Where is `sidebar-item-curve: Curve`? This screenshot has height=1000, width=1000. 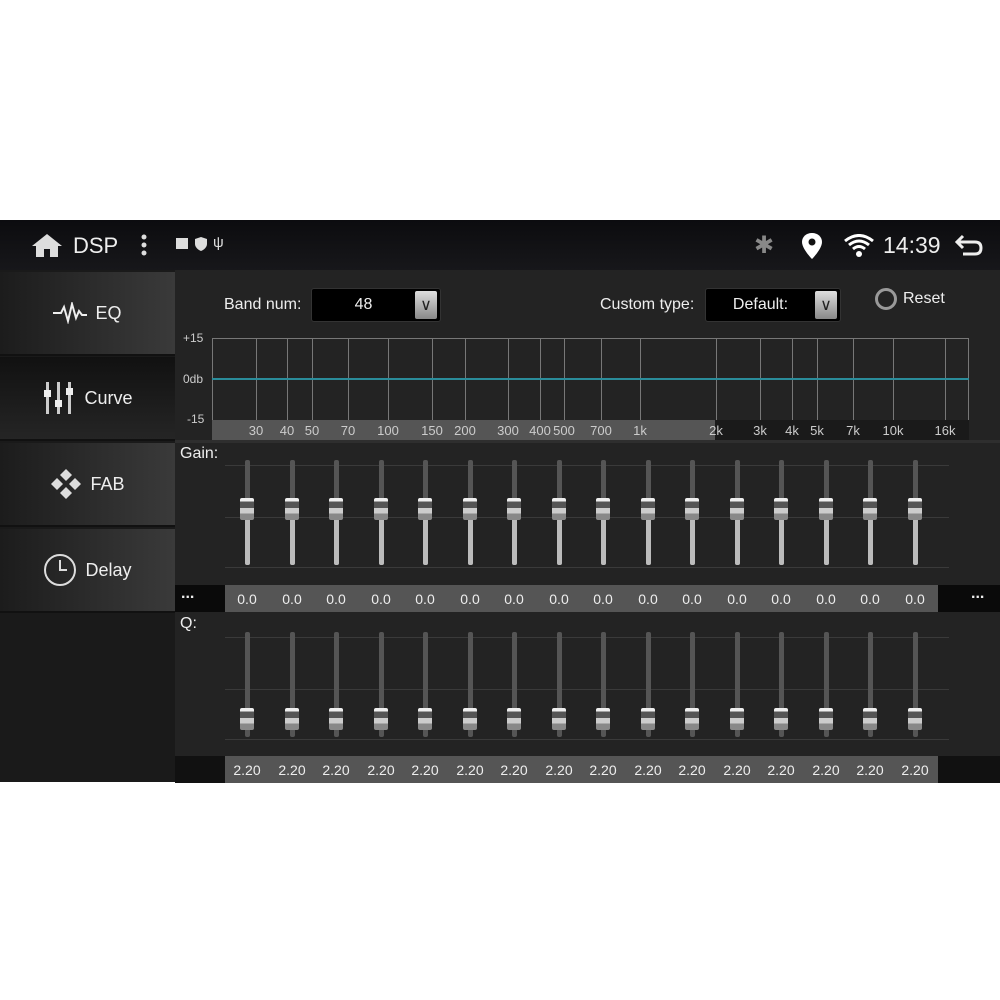
sidebar-item-curve: Curve is located at coordinates (87, 399).